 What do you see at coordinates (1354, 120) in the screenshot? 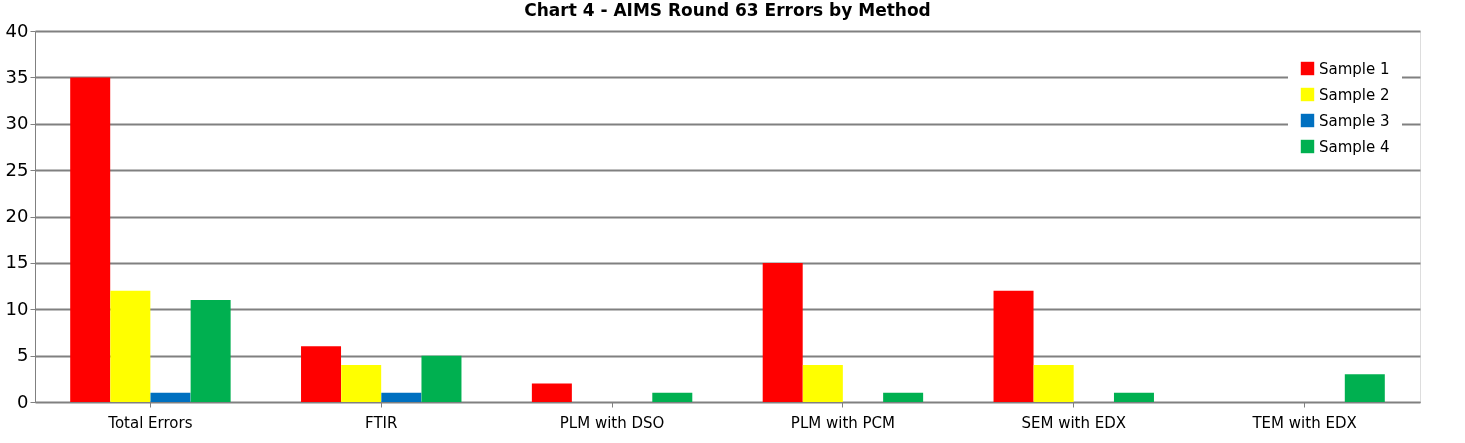
I see `legend-label: Sample 3` at bounding box center [1354, 120].